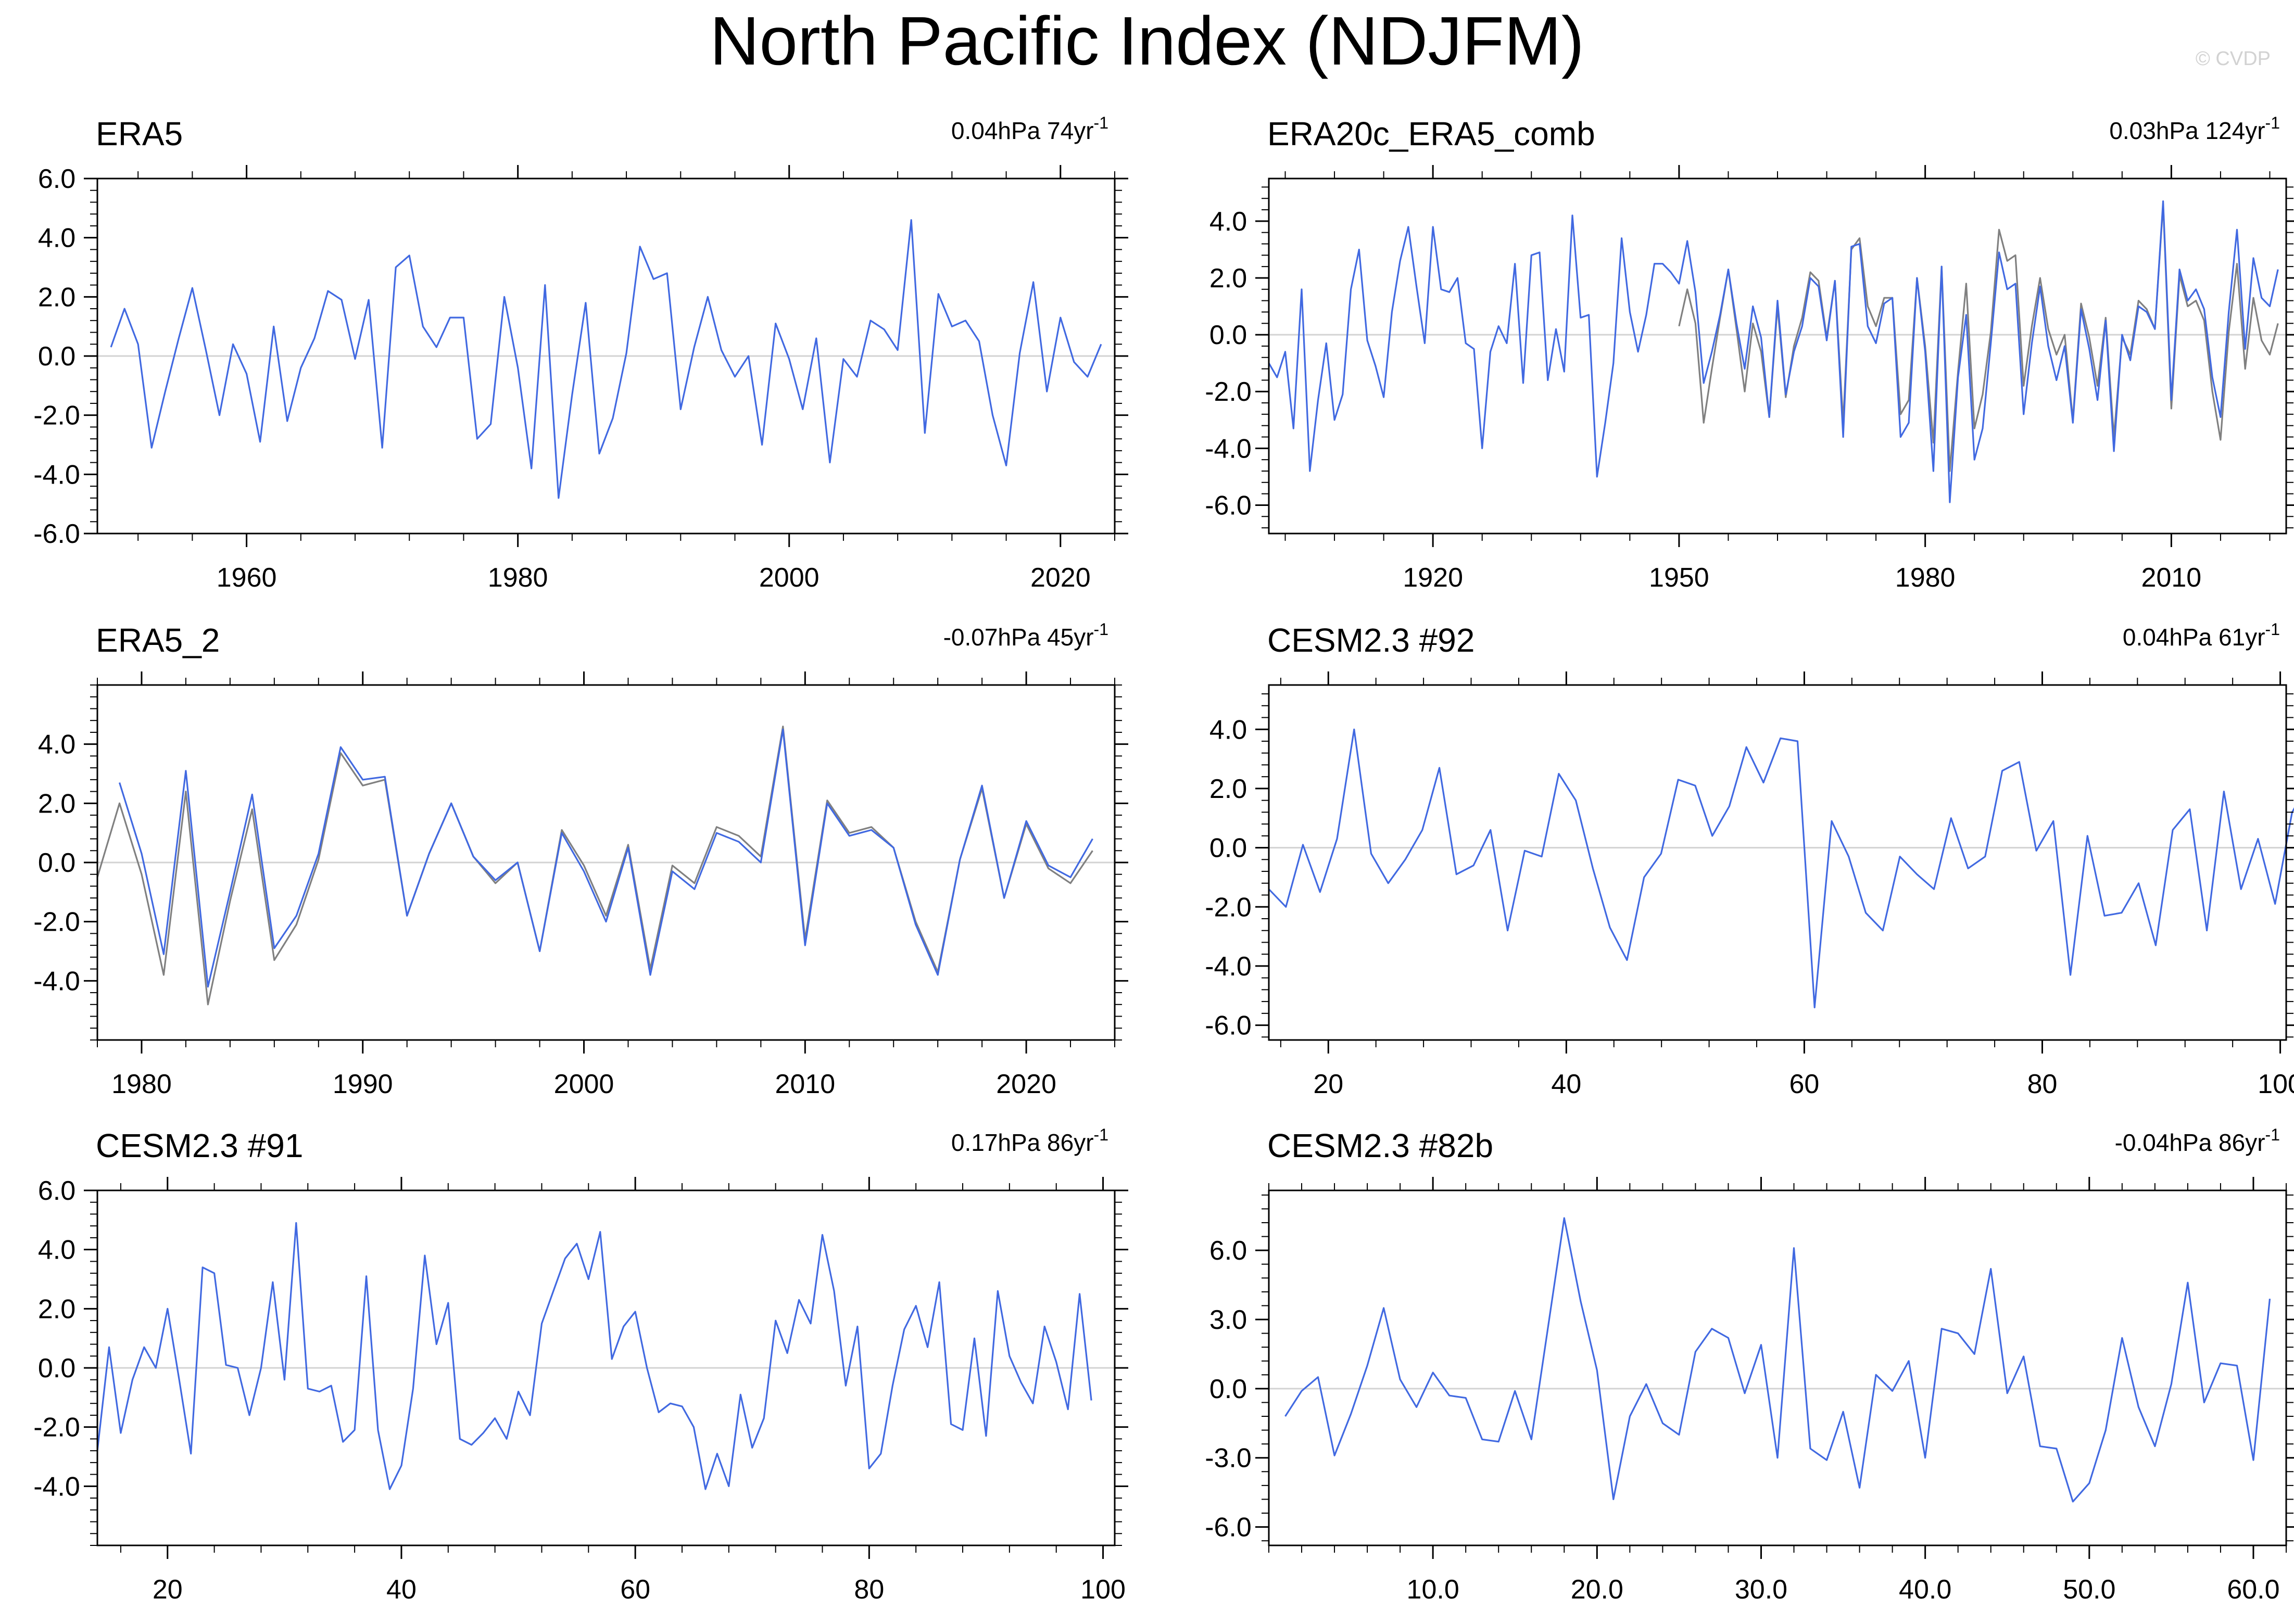 The width and height of the screenshot is (2294, 1624). I want to click on main-title: North Pacific Index (NDJFM), so click(1147, 41).